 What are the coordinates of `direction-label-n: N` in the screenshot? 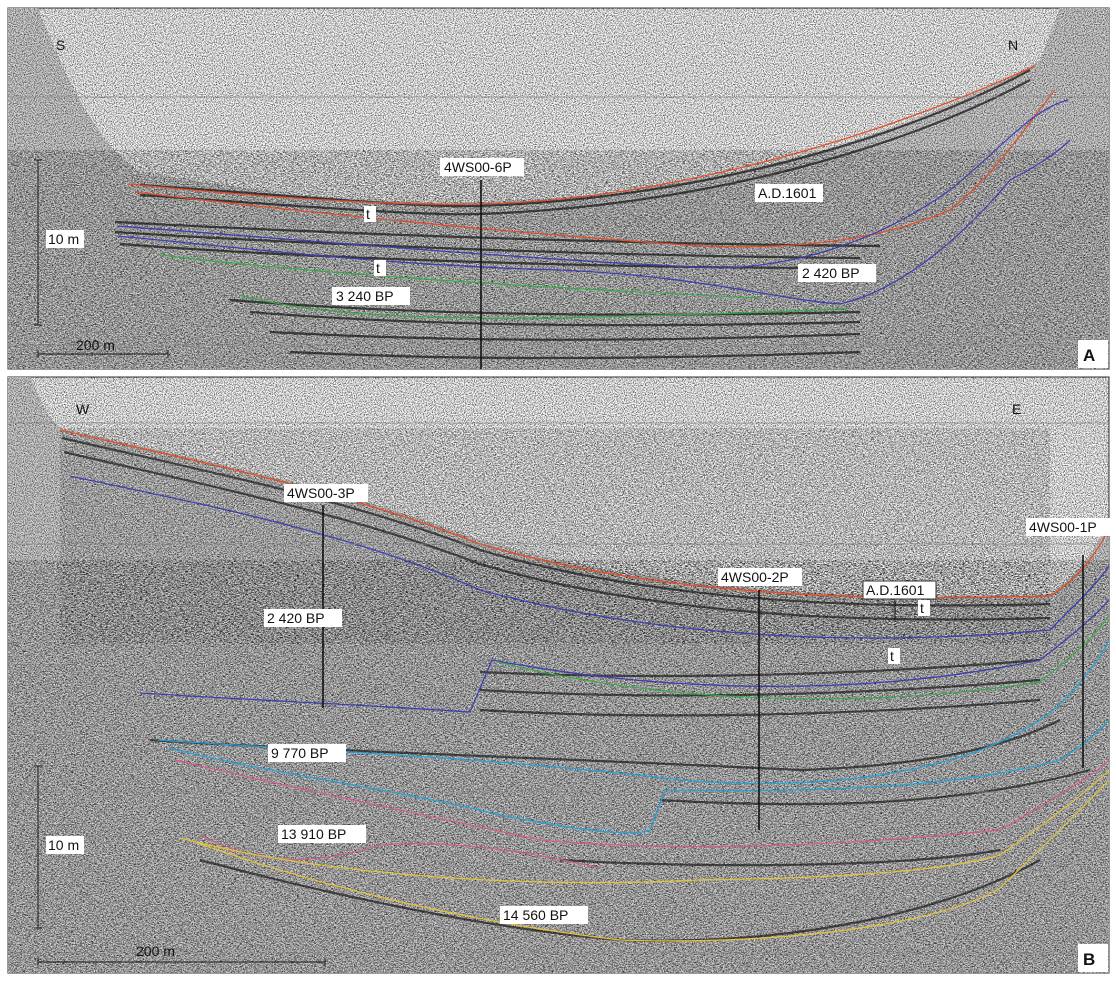 It's located at (1013, 45).